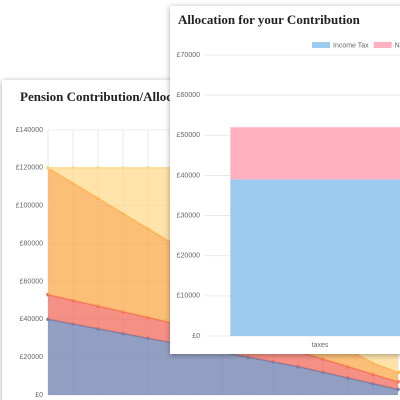 This screenshot has width=400, height=400. Describe the element at coordinates (29, 130) in the screenshot. I see `y-tick-label: £140000` at that location.